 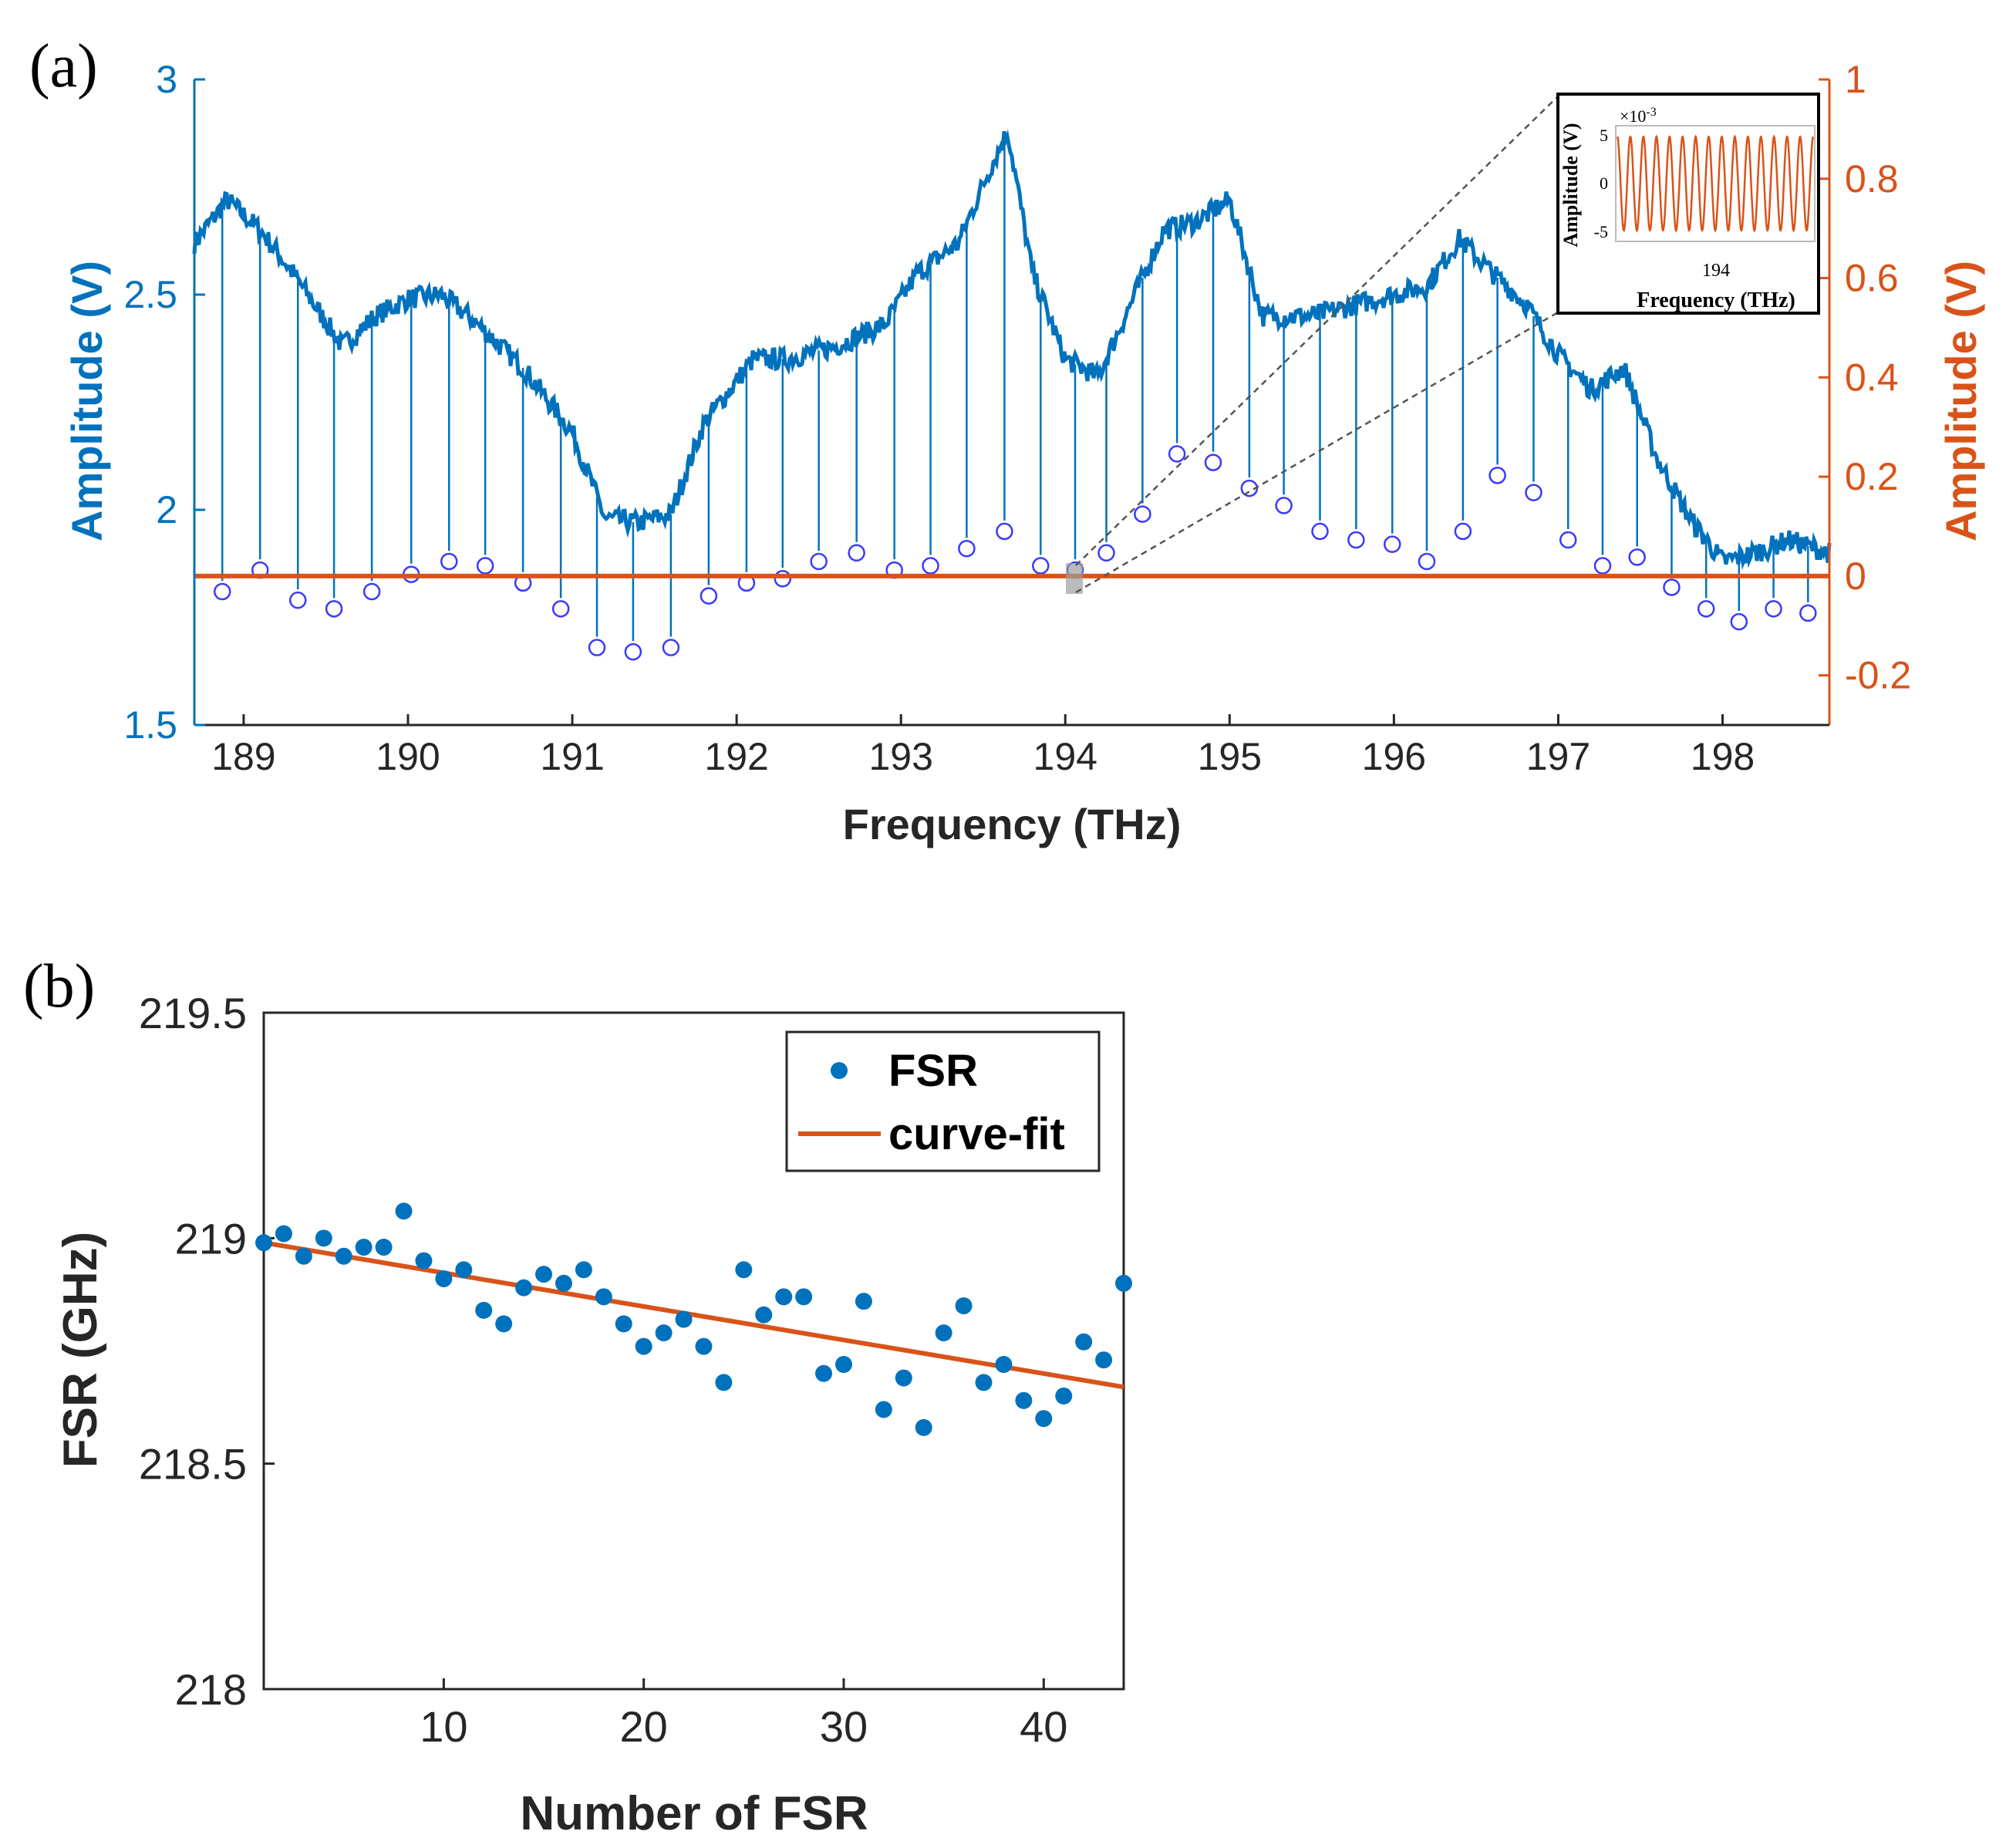 What do you see at coordinates (1716, 271) in the screenshot?
I see `inset-xtick-194: 194` at bounding box center [1716, 271].